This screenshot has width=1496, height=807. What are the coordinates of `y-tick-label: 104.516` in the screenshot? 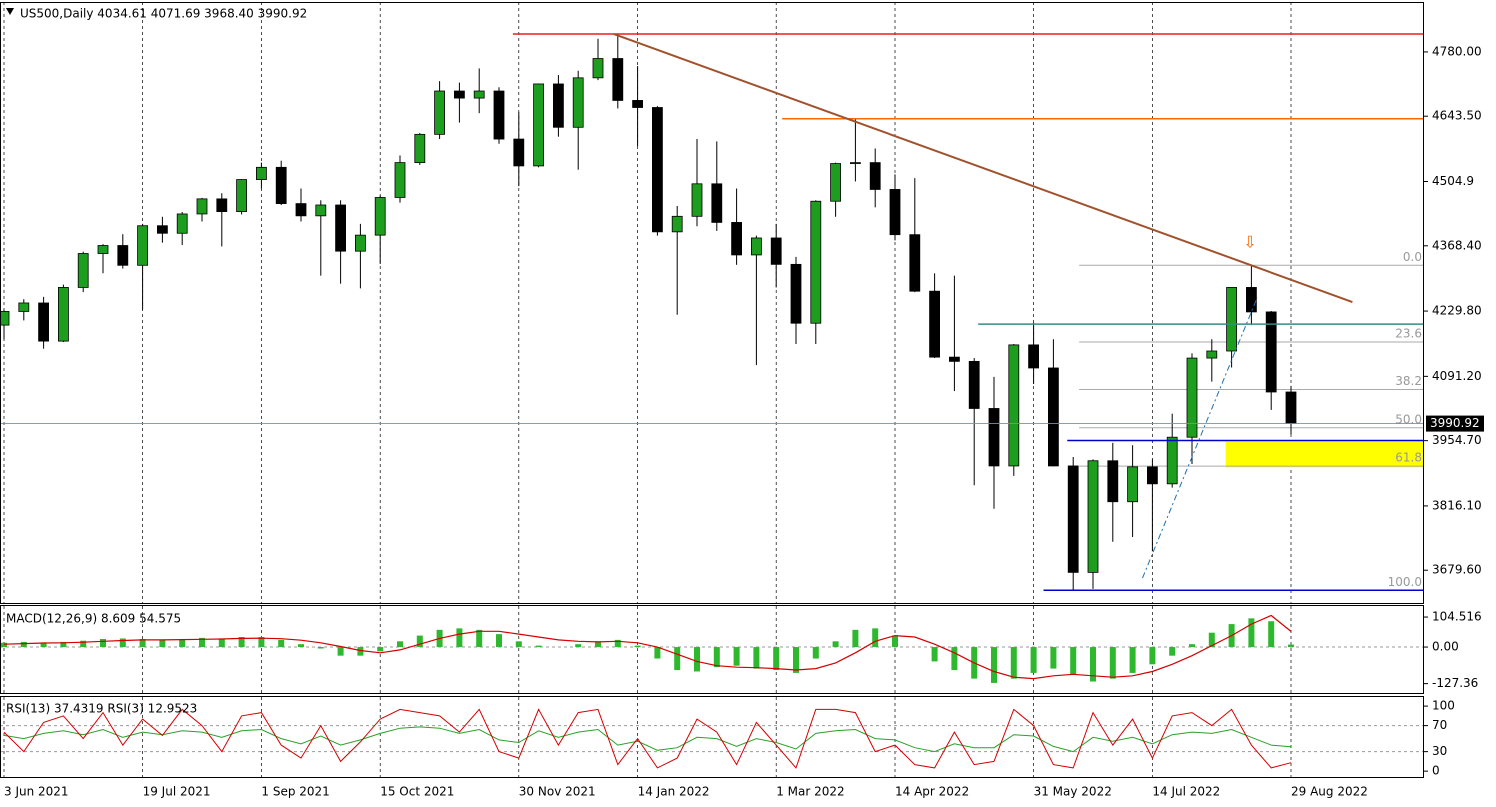 It's located at (1457, 617).